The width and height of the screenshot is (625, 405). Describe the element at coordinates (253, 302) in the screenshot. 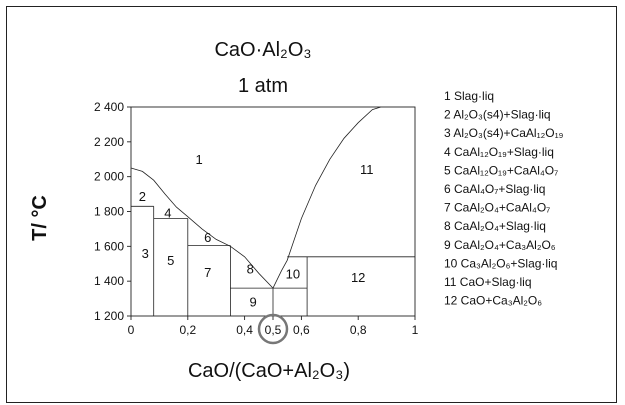

I see `region-label-9: 9` at that location.